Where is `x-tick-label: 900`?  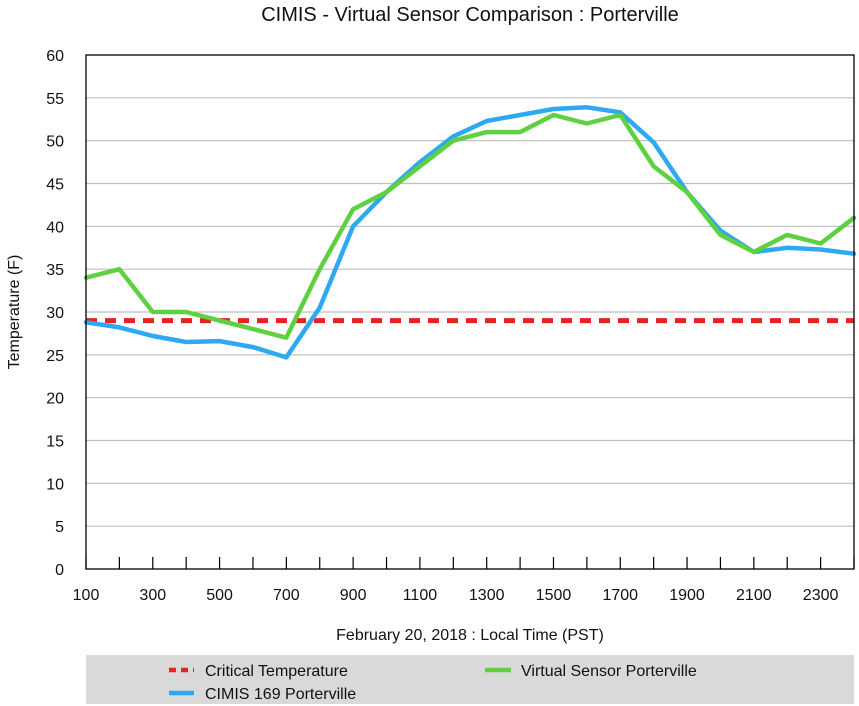
x-tick-label: 900 is located at coordinates (353, 595).